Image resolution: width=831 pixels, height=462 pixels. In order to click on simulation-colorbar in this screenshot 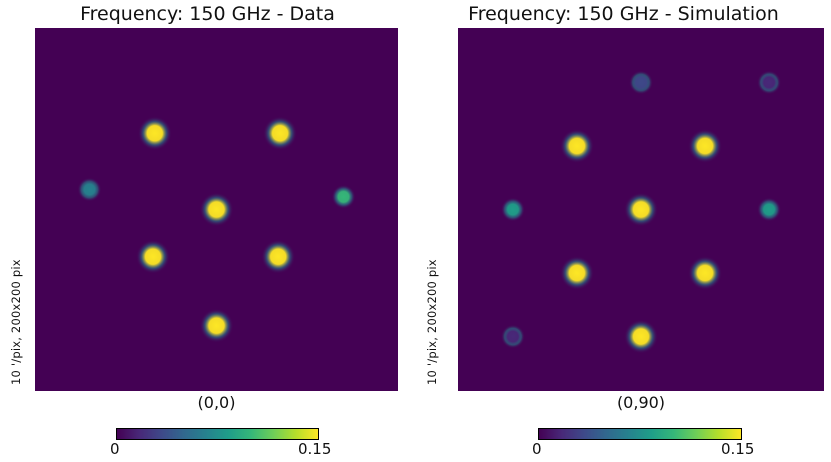, I will do `click(640, 434)`.